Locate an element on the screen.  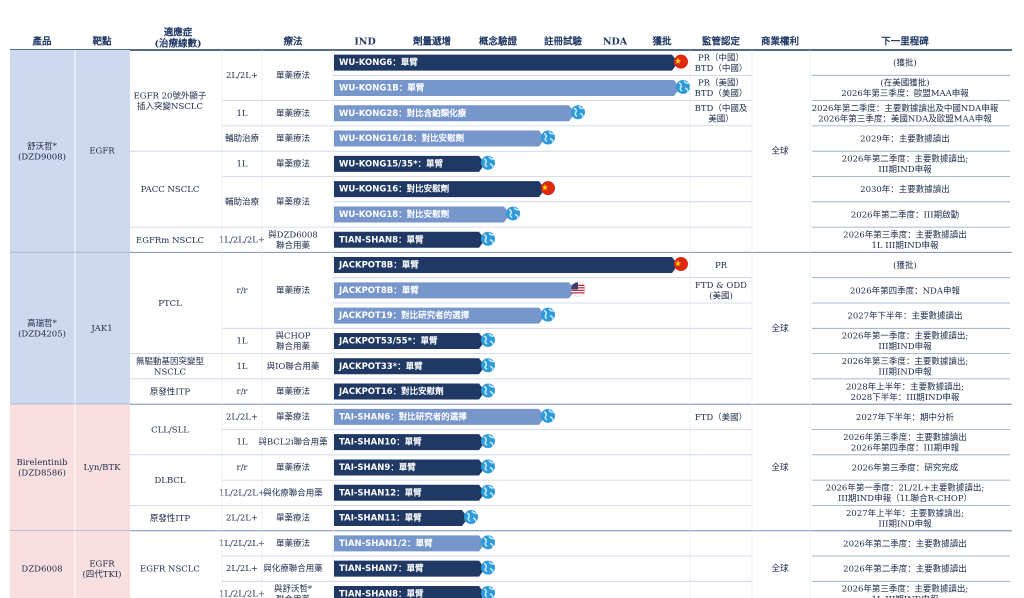
milestone-line: 2030年：主要數據讀出 is located at coordinates (905, 189).